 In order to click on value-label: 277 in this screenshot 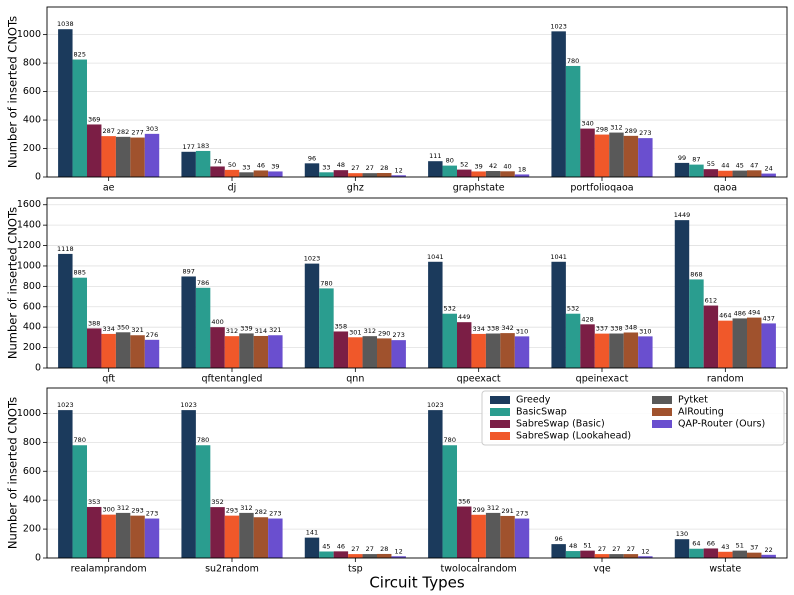, I will do `click(137, 133)`.